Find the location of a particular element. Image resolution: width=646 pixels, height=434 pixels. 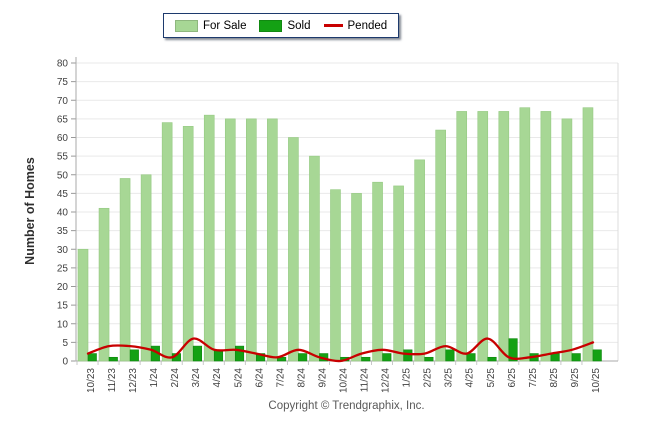

x-tick-label: 3/24 is located at coordinates (196, 378).